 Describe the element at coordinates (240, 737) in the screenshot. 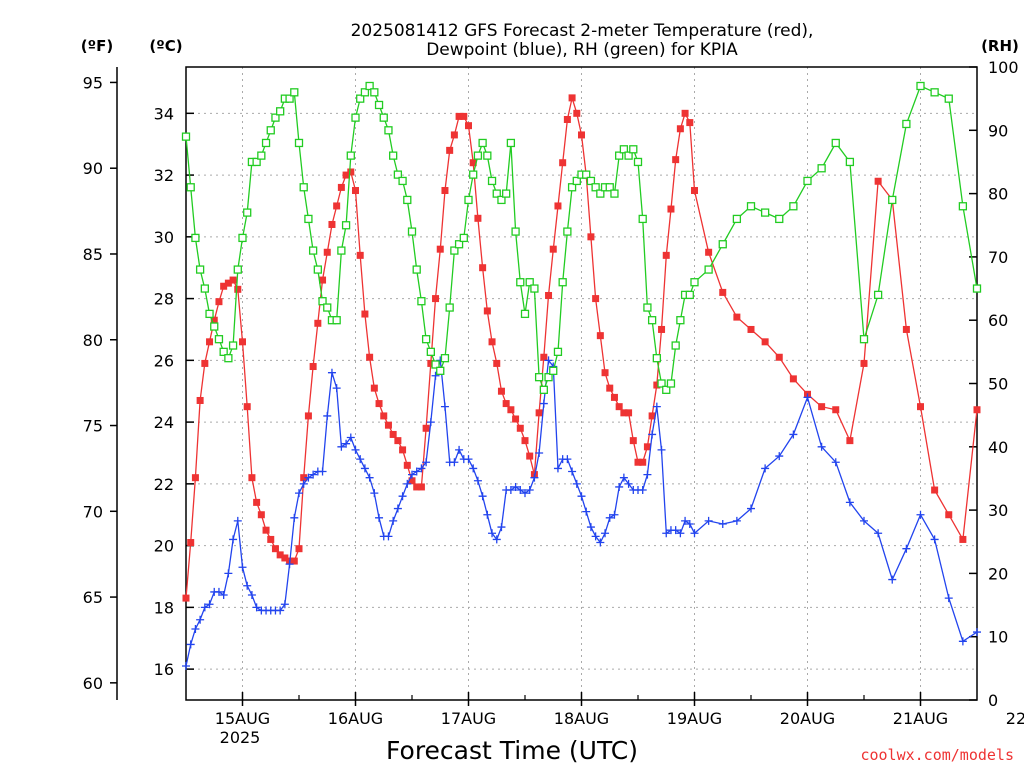

I see `x-year-label: 2025` at that location.